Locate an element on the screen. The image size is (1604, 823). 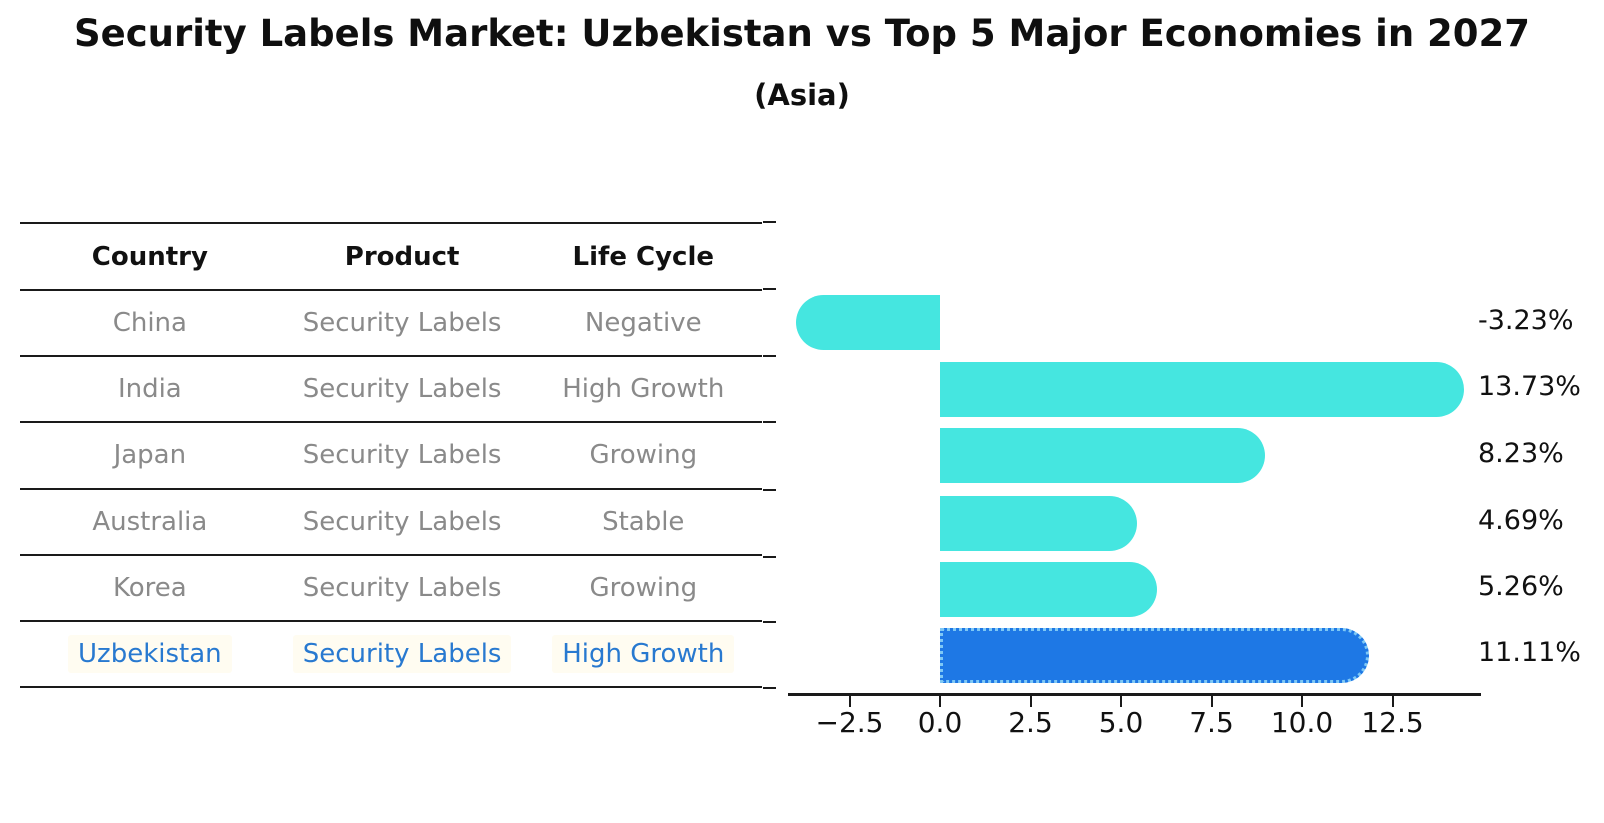
table-header-lifecycle: Life Cycle is located at coordinates (643, 256).